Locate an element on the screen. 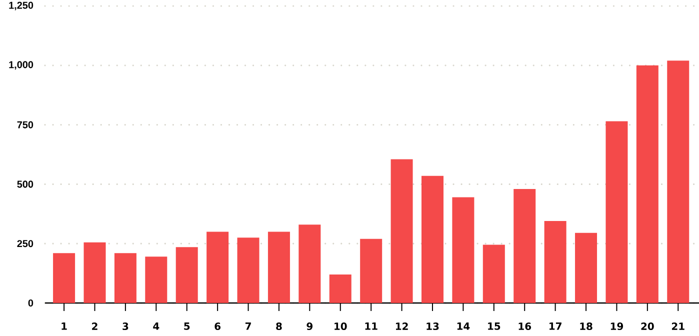  y-tick-label: 0 is located at coordinates (31, 303).